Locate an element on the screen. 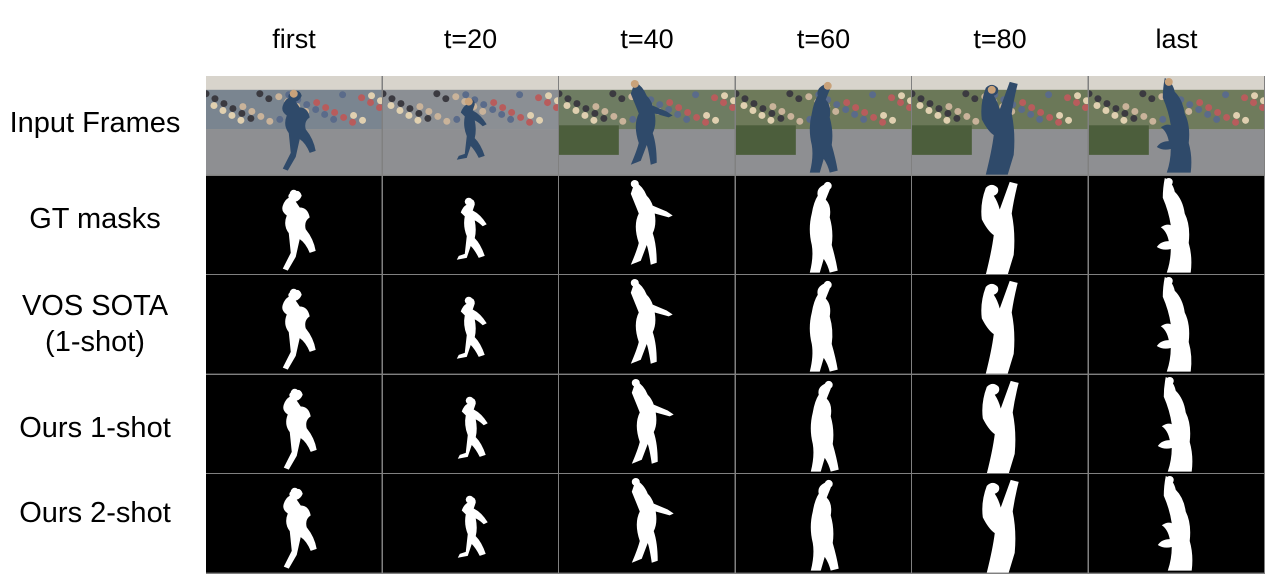 The height and width of the screenshot is (584, 1275). column-header: first is located at coordinates (294, 39).